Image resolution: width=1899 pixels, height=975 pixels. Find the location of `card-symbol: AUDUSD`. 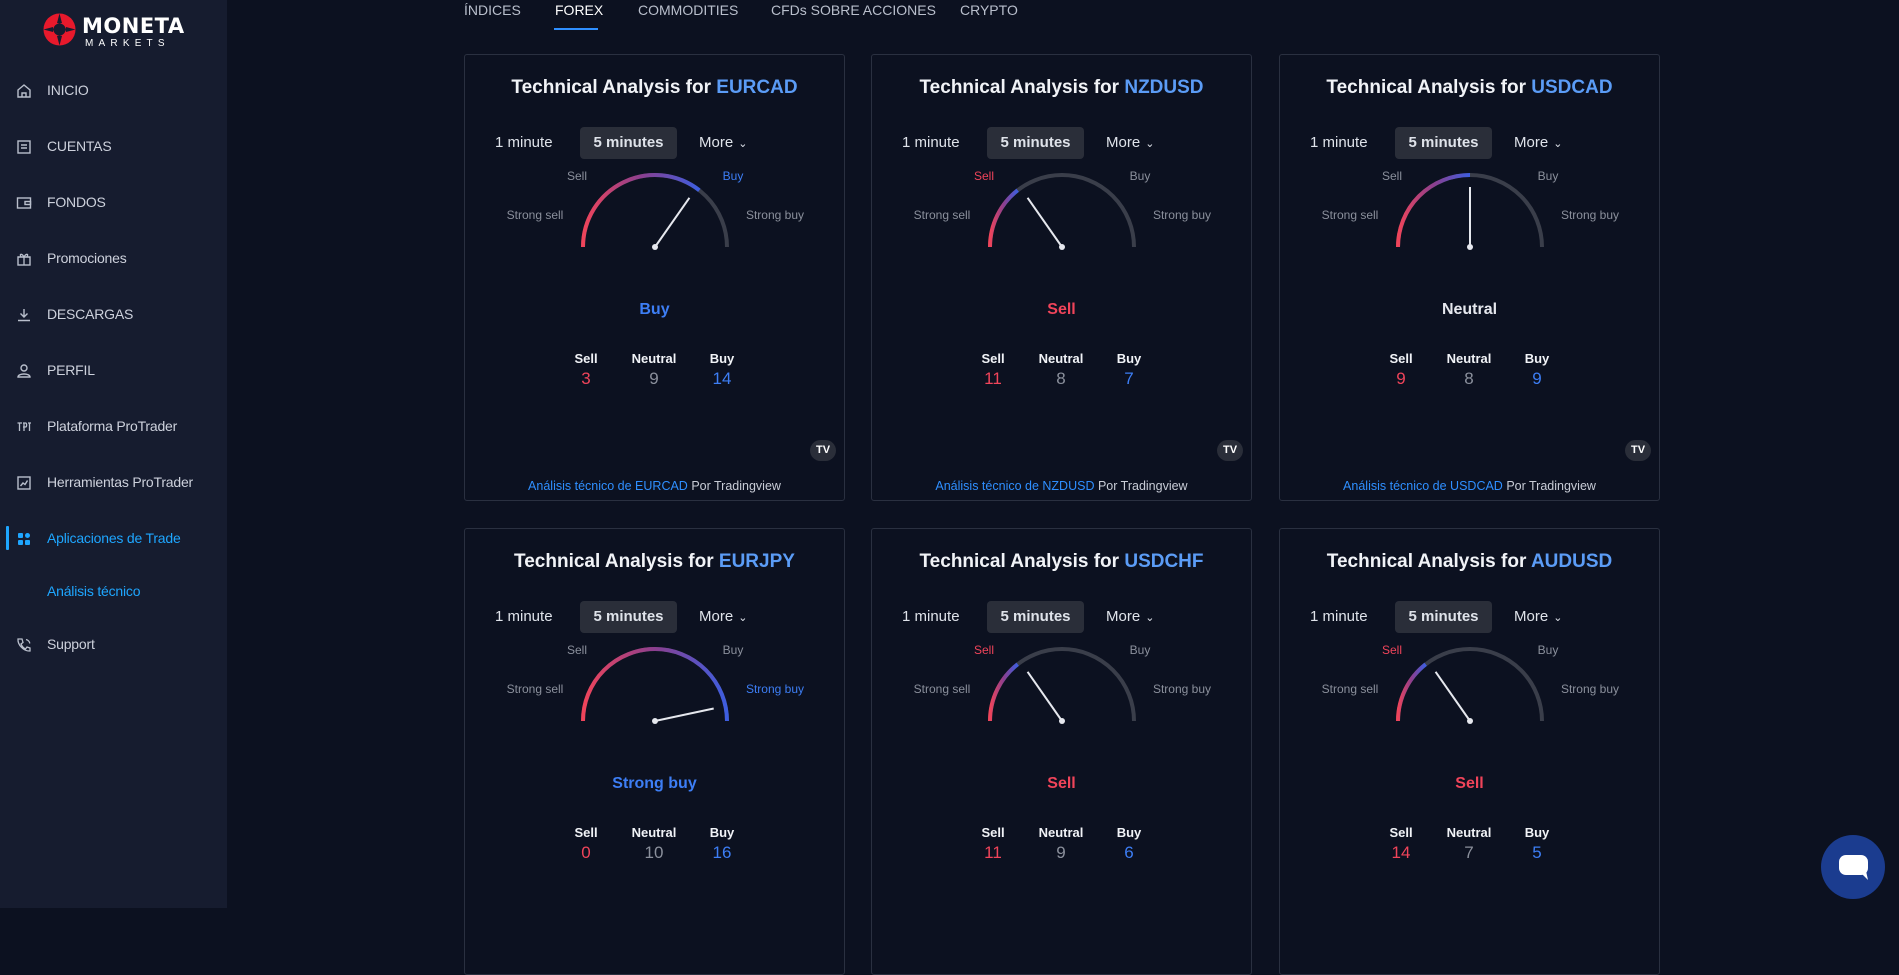

card-symbol: AUDUSD is located at coordinates (1571, 561).